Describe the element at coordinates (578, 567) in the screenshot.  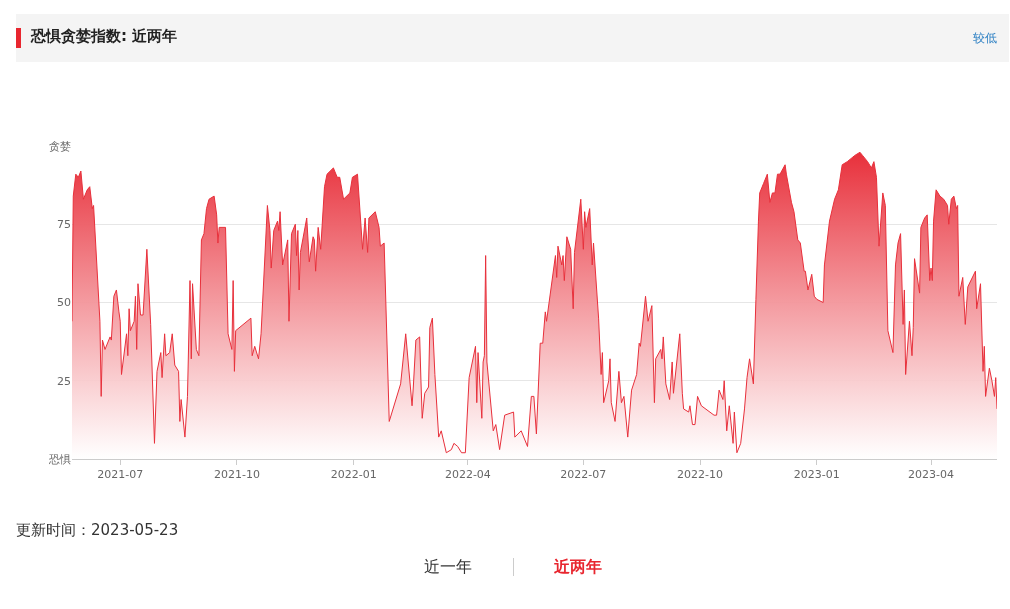
I see `text: 近两年` at that location.